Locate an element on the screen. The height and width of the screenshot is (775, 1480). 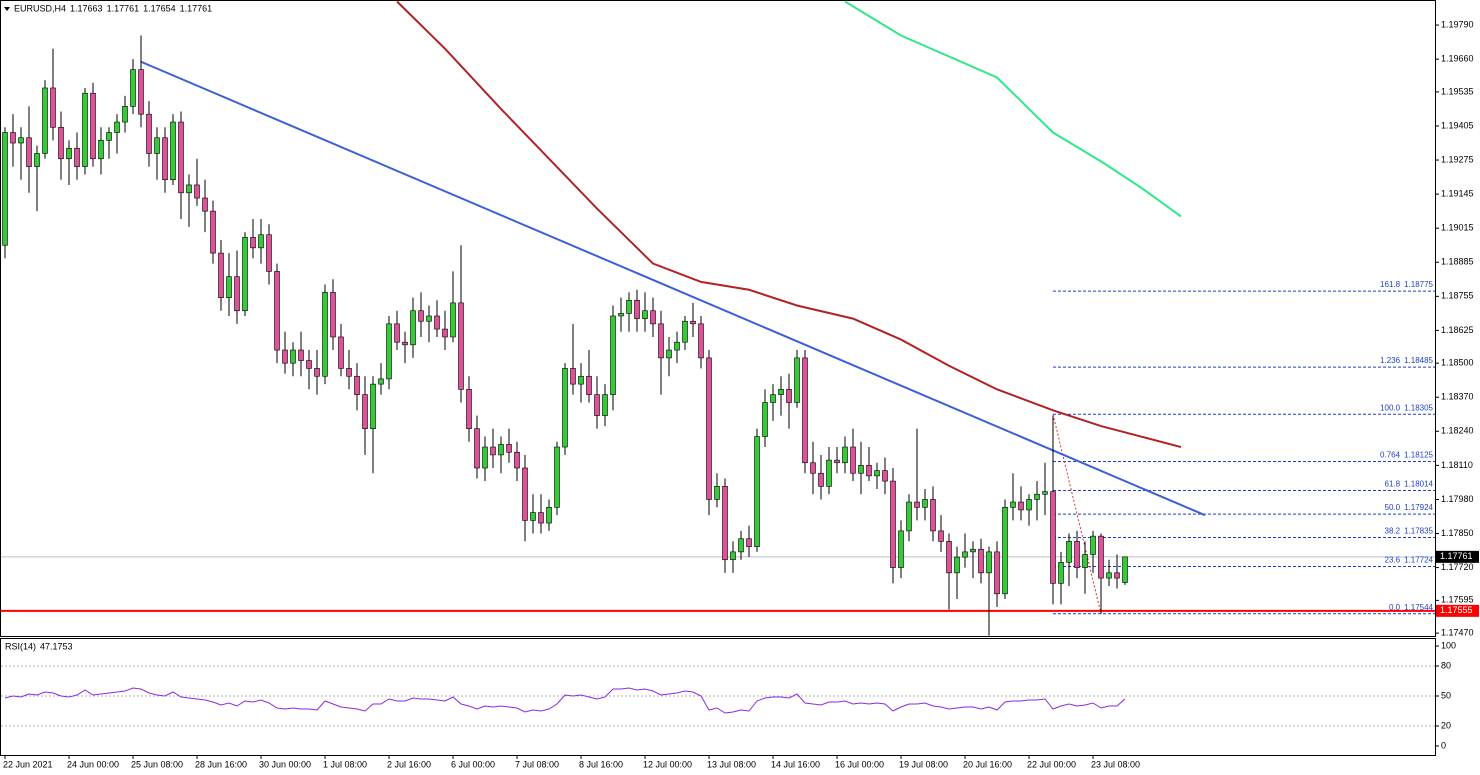
y-tick-label: 1.19275 is located at coordinates (1457, 159).